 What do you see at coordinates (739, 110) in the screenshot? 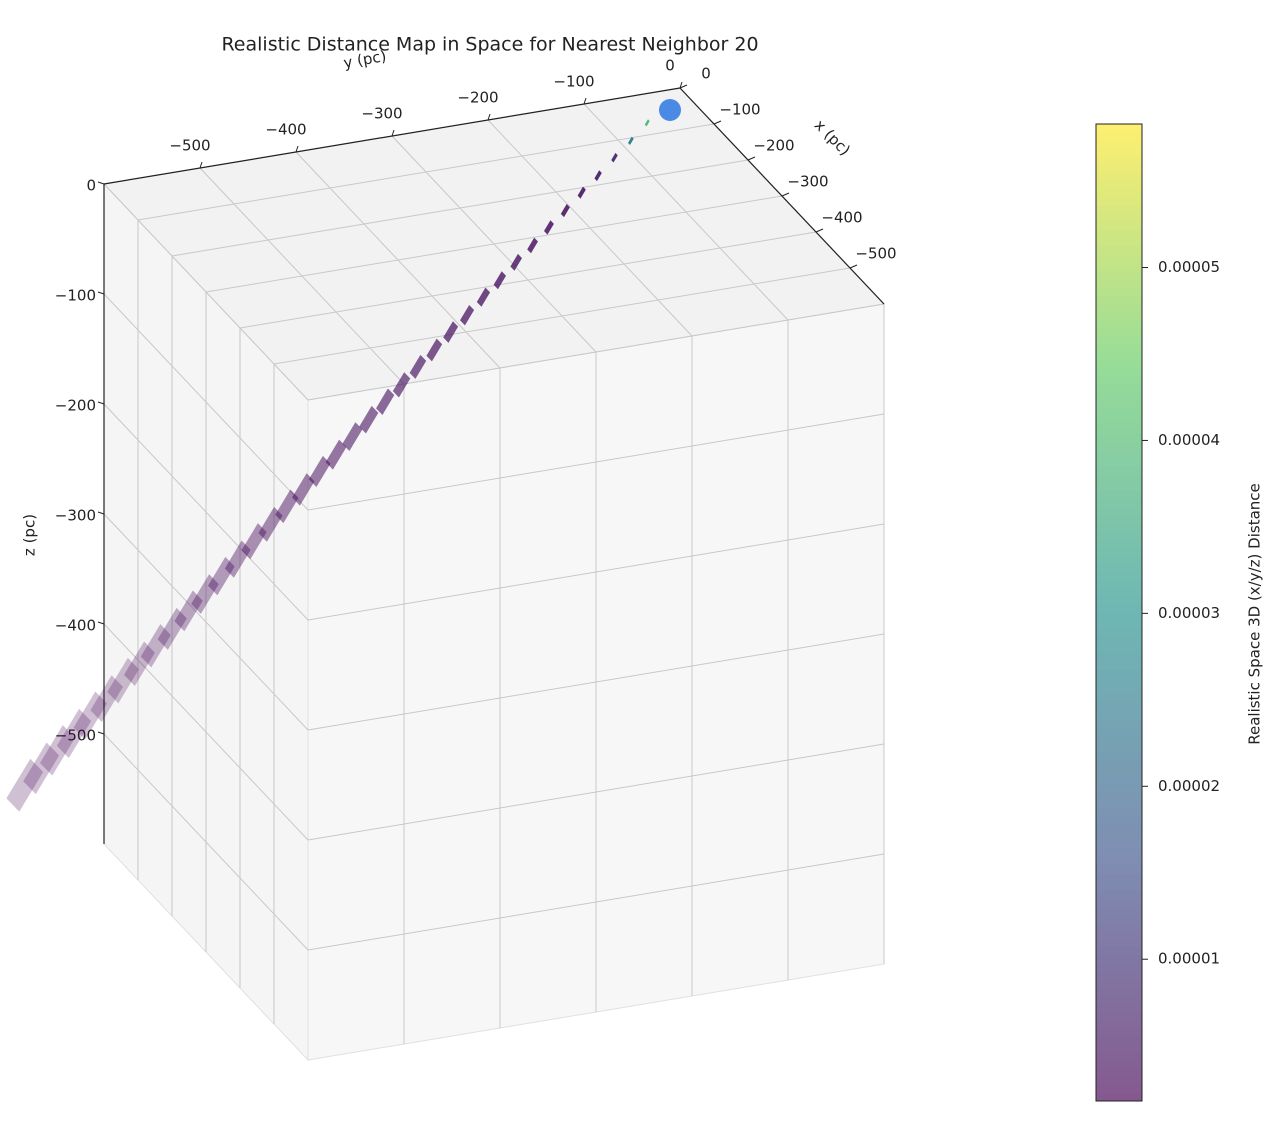
I see `x-tick-label: −100` at bounding box center [739, 110].